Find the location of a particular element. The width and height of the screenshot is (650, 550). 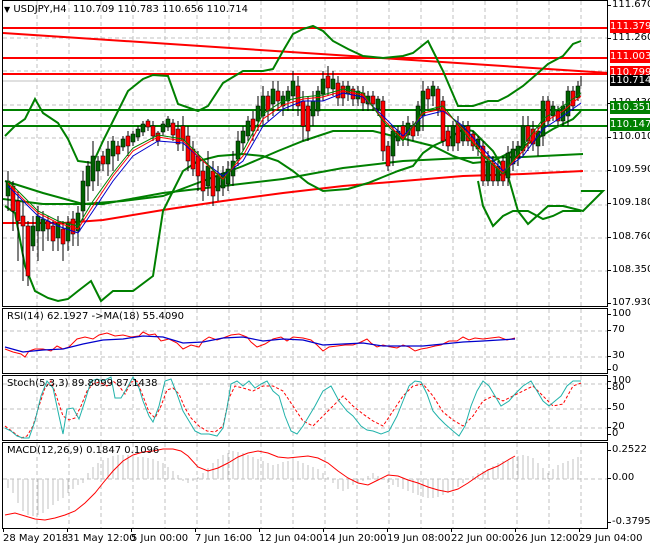

time-label: 26 Jun 12:00 is located at coordinates (547, 538).